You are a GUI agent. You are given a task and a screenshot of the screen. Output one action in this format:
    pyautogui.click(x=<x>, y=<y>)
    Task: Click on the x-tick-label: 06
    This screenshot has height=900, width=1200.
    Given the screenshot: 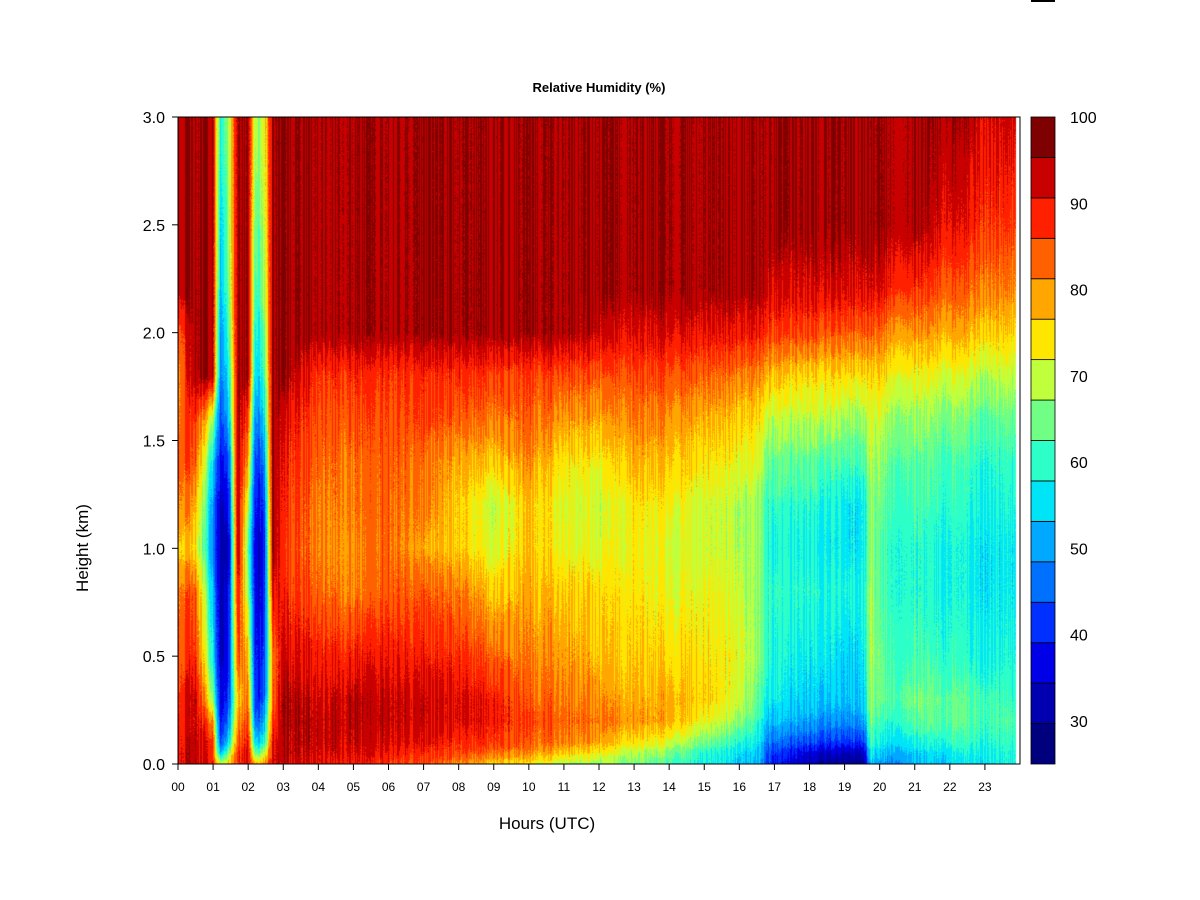 What is the action you would take?
    pyautogui.click(x=389, y=787)
    